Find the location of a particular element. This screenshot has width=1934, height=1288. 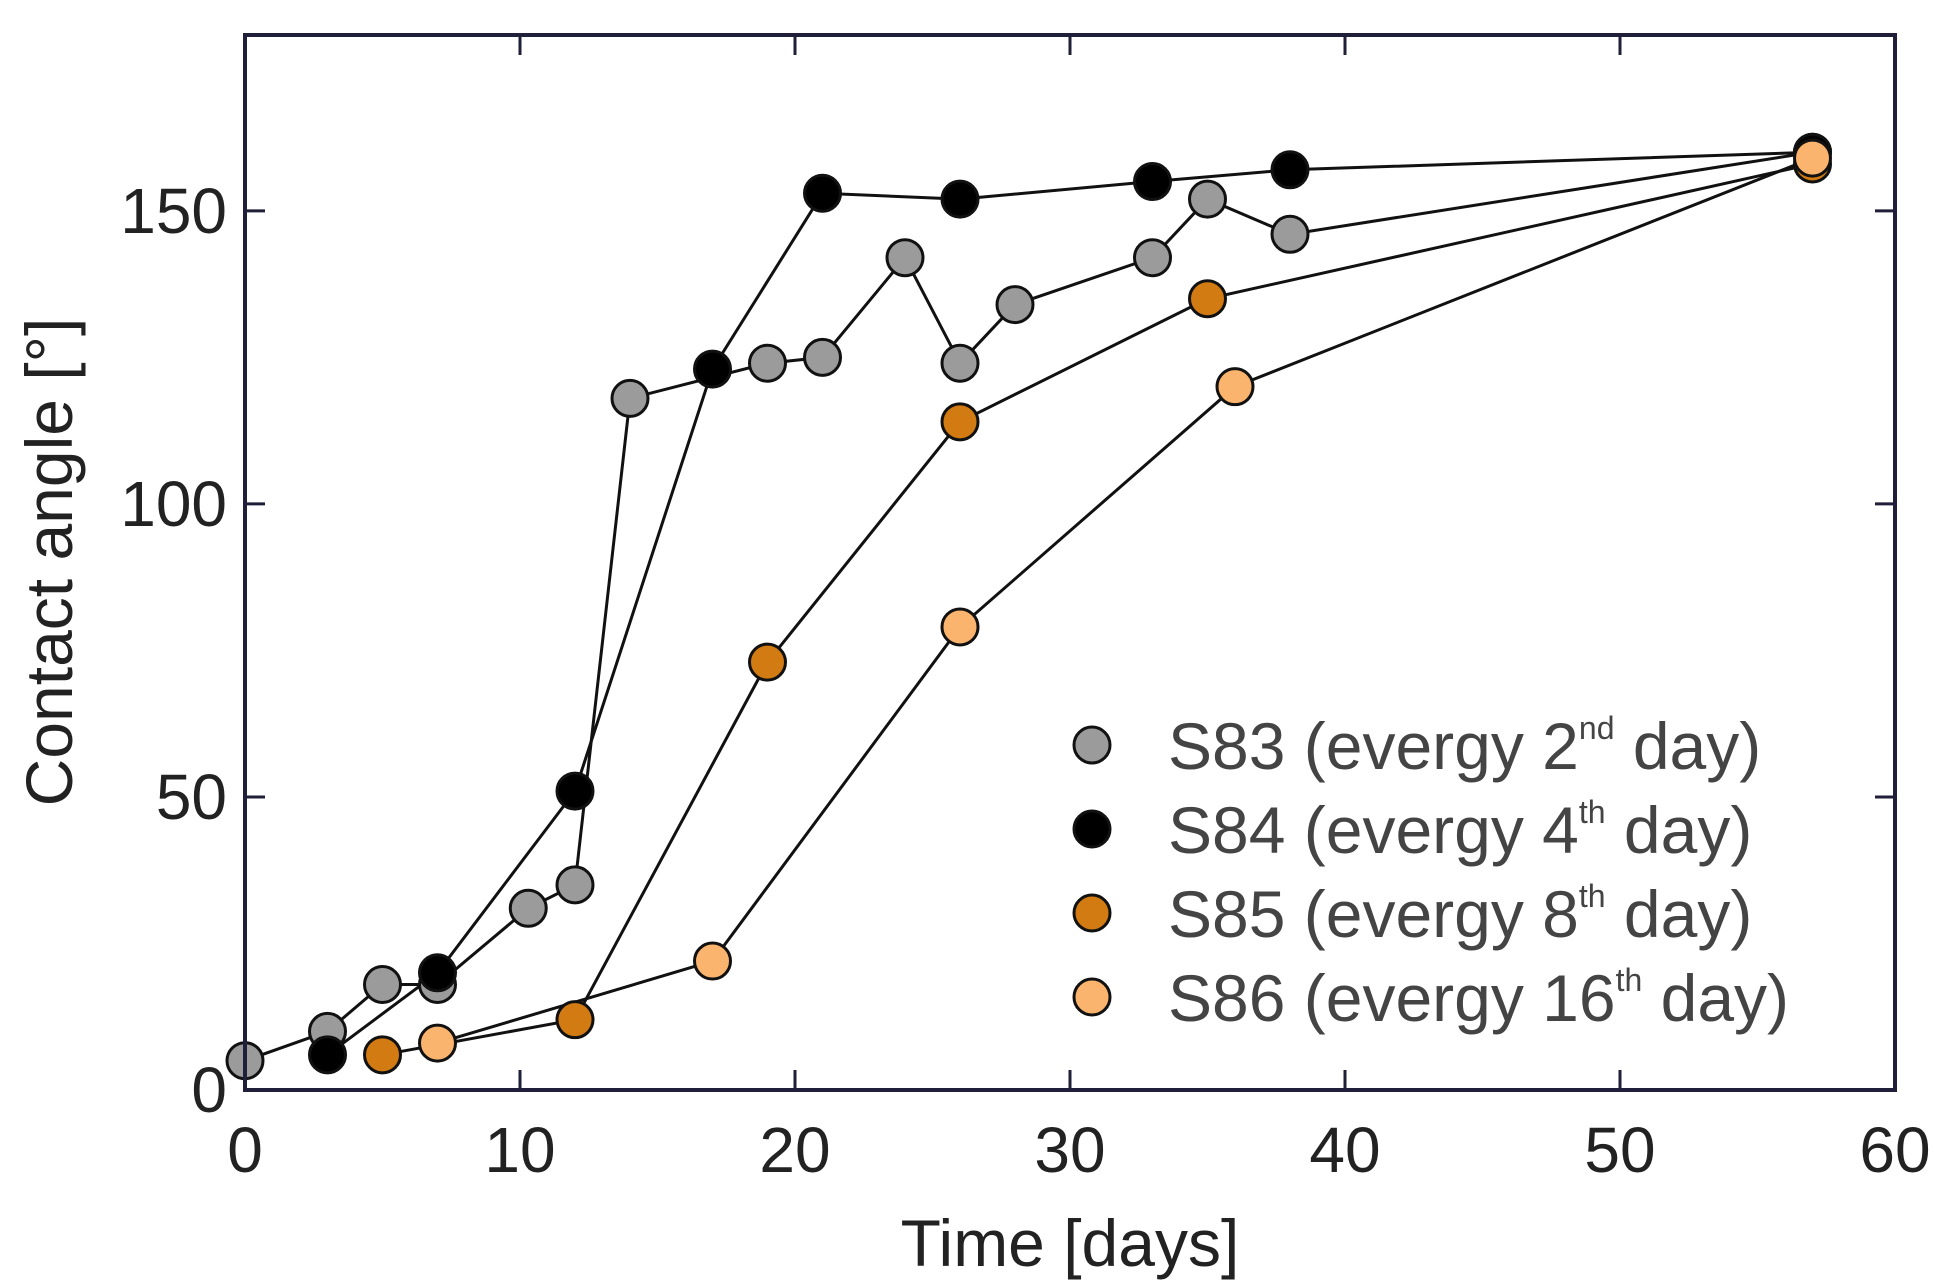

legend-entry-s85: S85 (evergy 8th day) is located at coordinates (1412, 914).